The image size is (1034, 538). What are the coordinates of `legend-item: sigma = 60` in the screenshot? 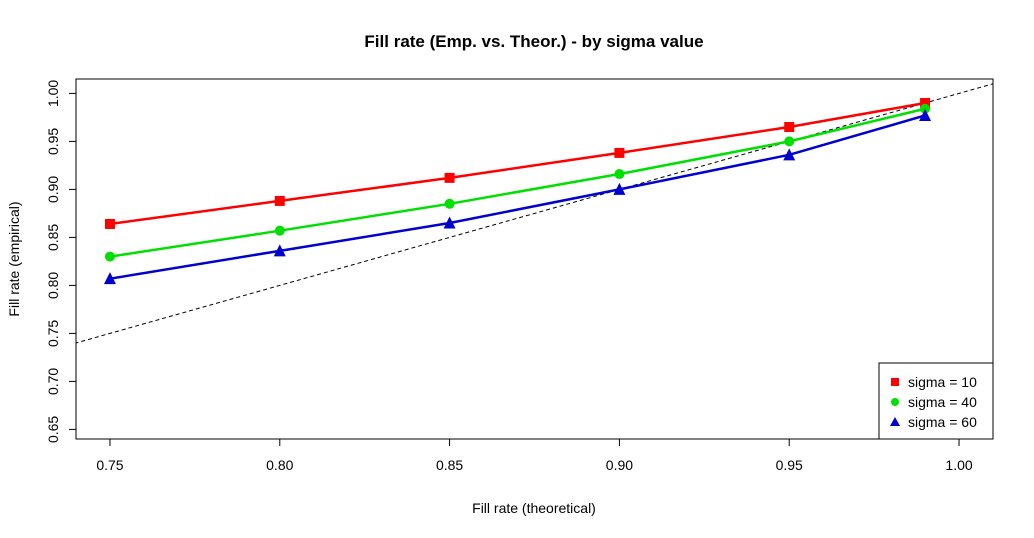 It's located at (933, 422).